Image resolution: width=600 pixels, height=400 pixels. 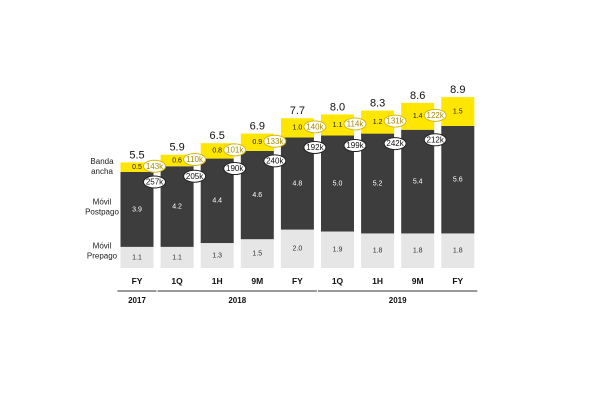 I want to click on segment-value-label: 4.8, so click(x=298, y=183).